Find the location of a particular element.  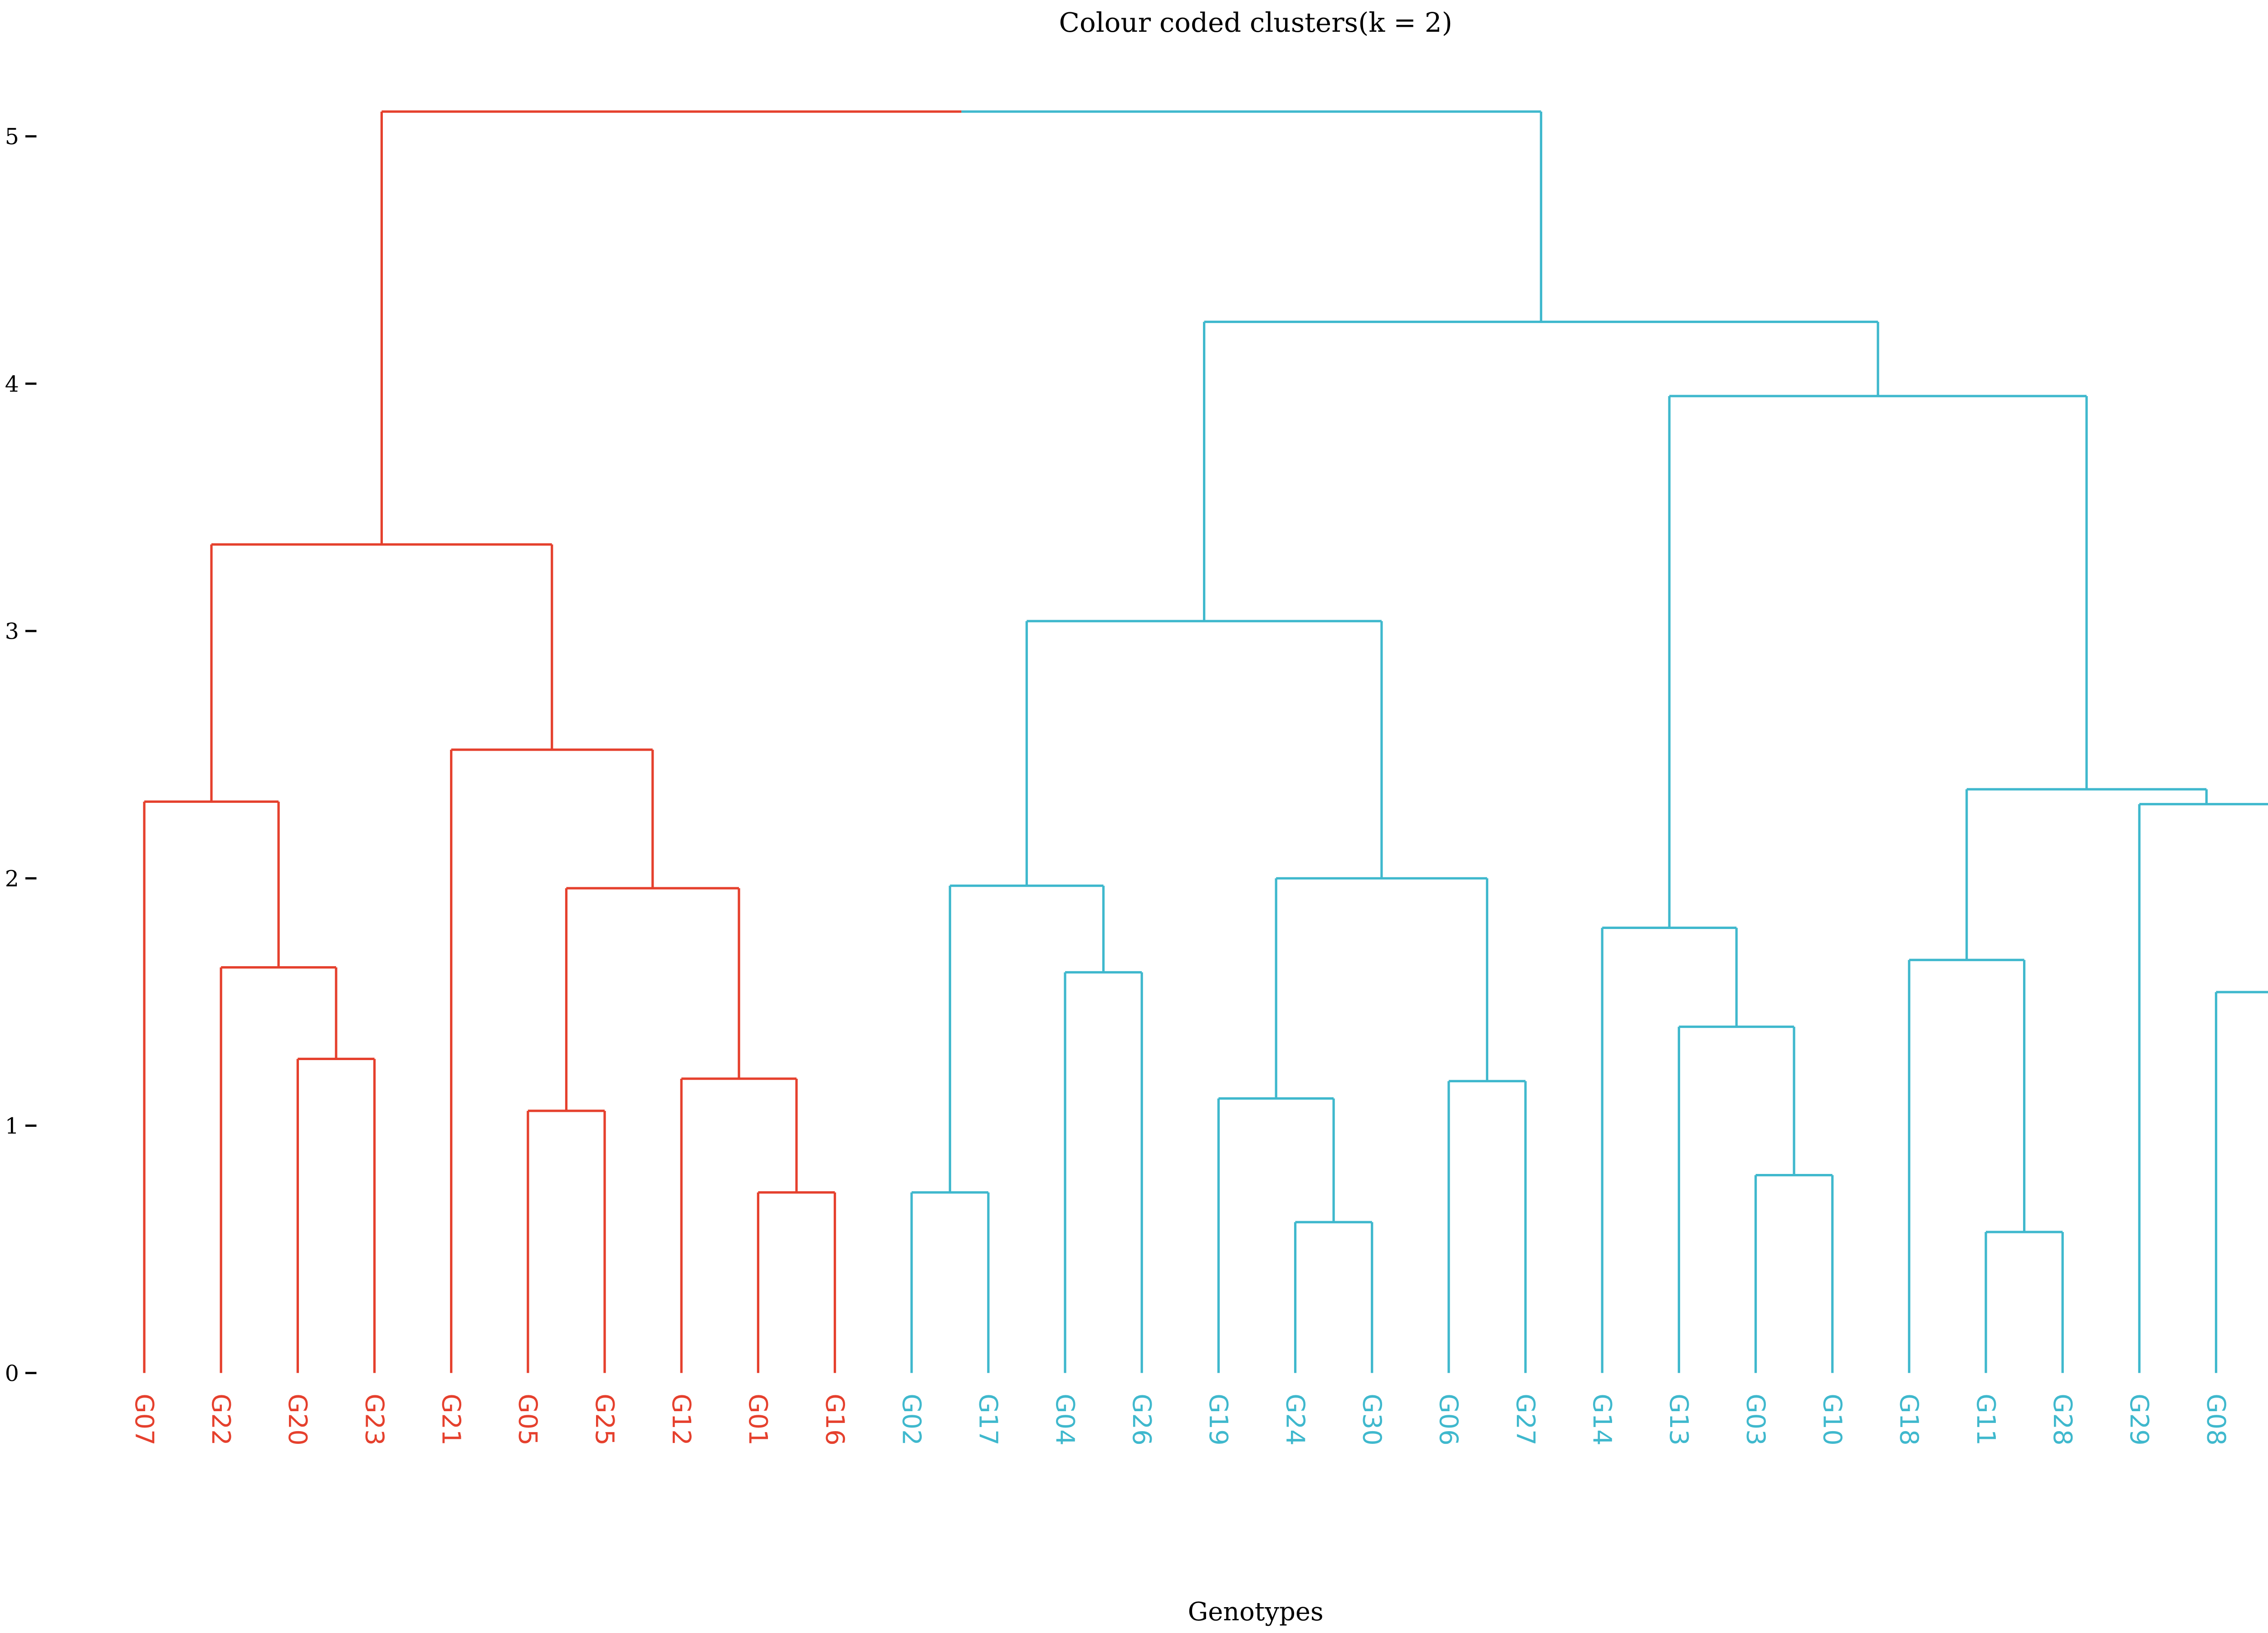

leaf-label-G21: G21 is located at coordinates (450, 1419).